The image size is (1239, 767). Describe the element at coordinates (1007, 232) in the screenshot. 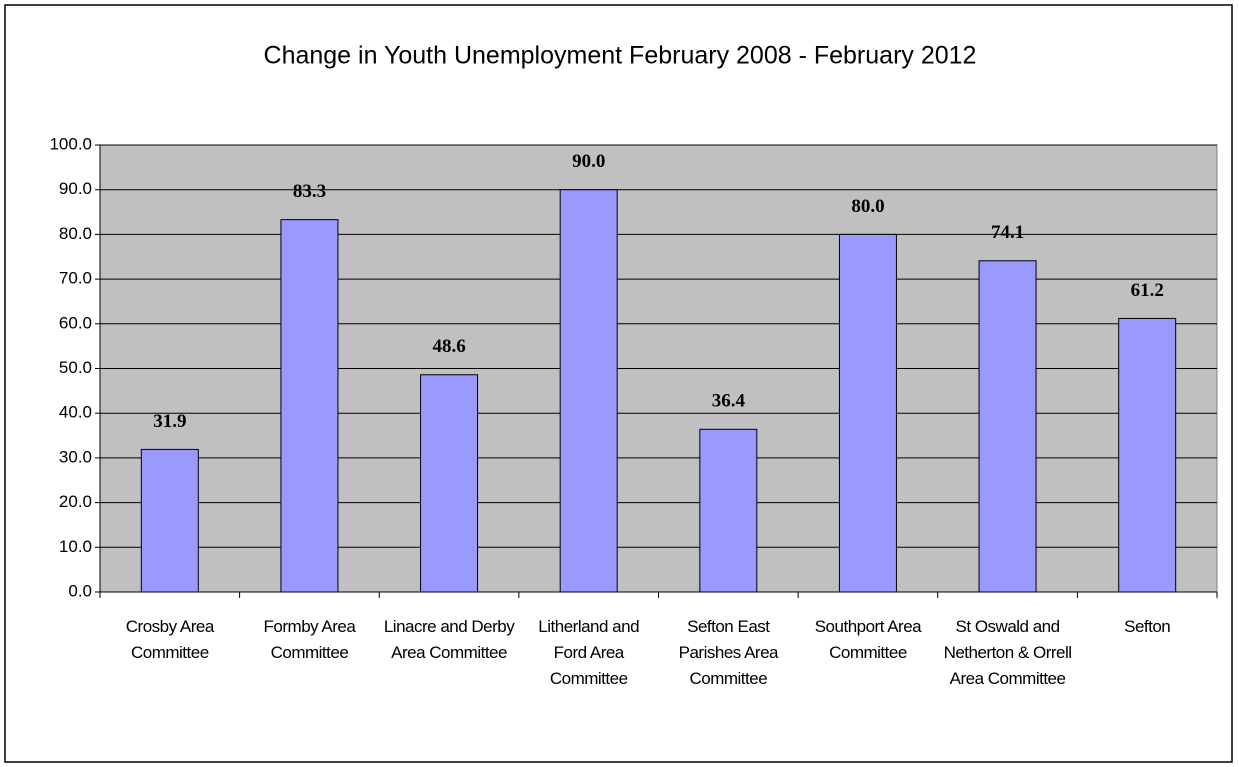

I see `data-label: 74.1` at that location.